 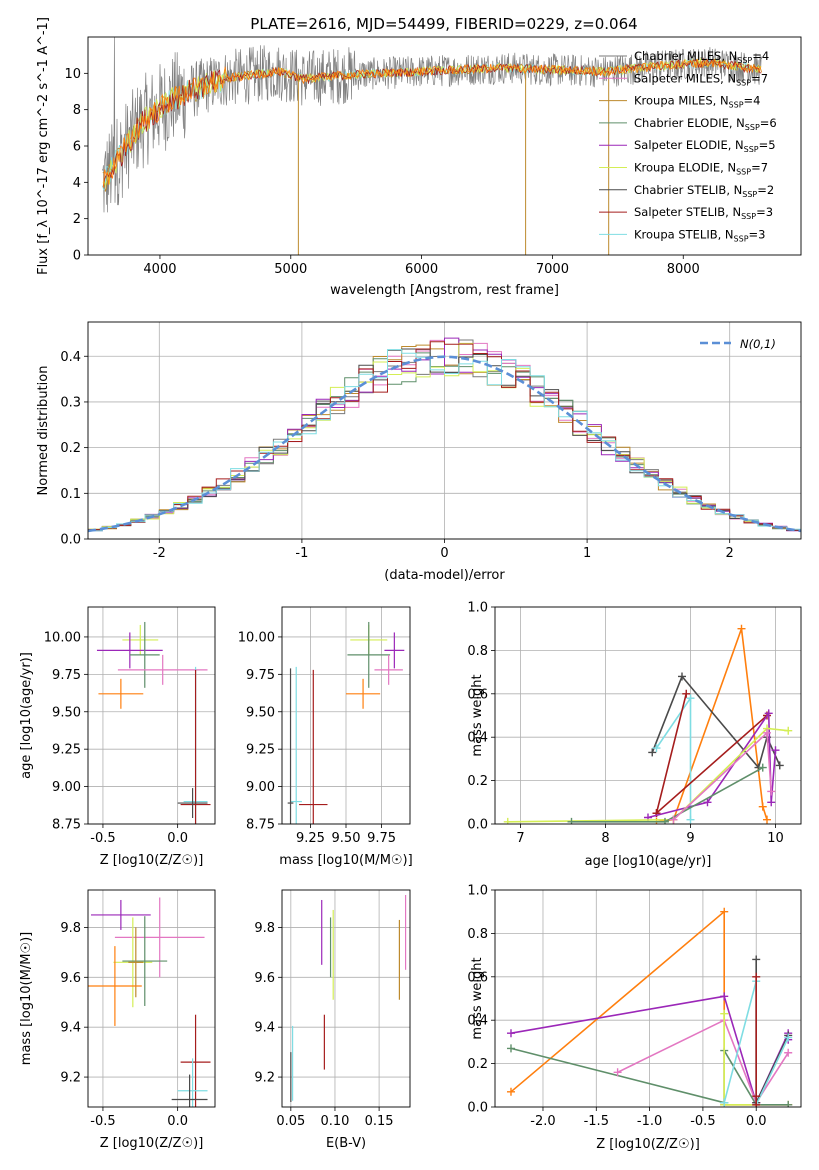 I want to click on x-tick-label: 8, so click(x=605, y=838).